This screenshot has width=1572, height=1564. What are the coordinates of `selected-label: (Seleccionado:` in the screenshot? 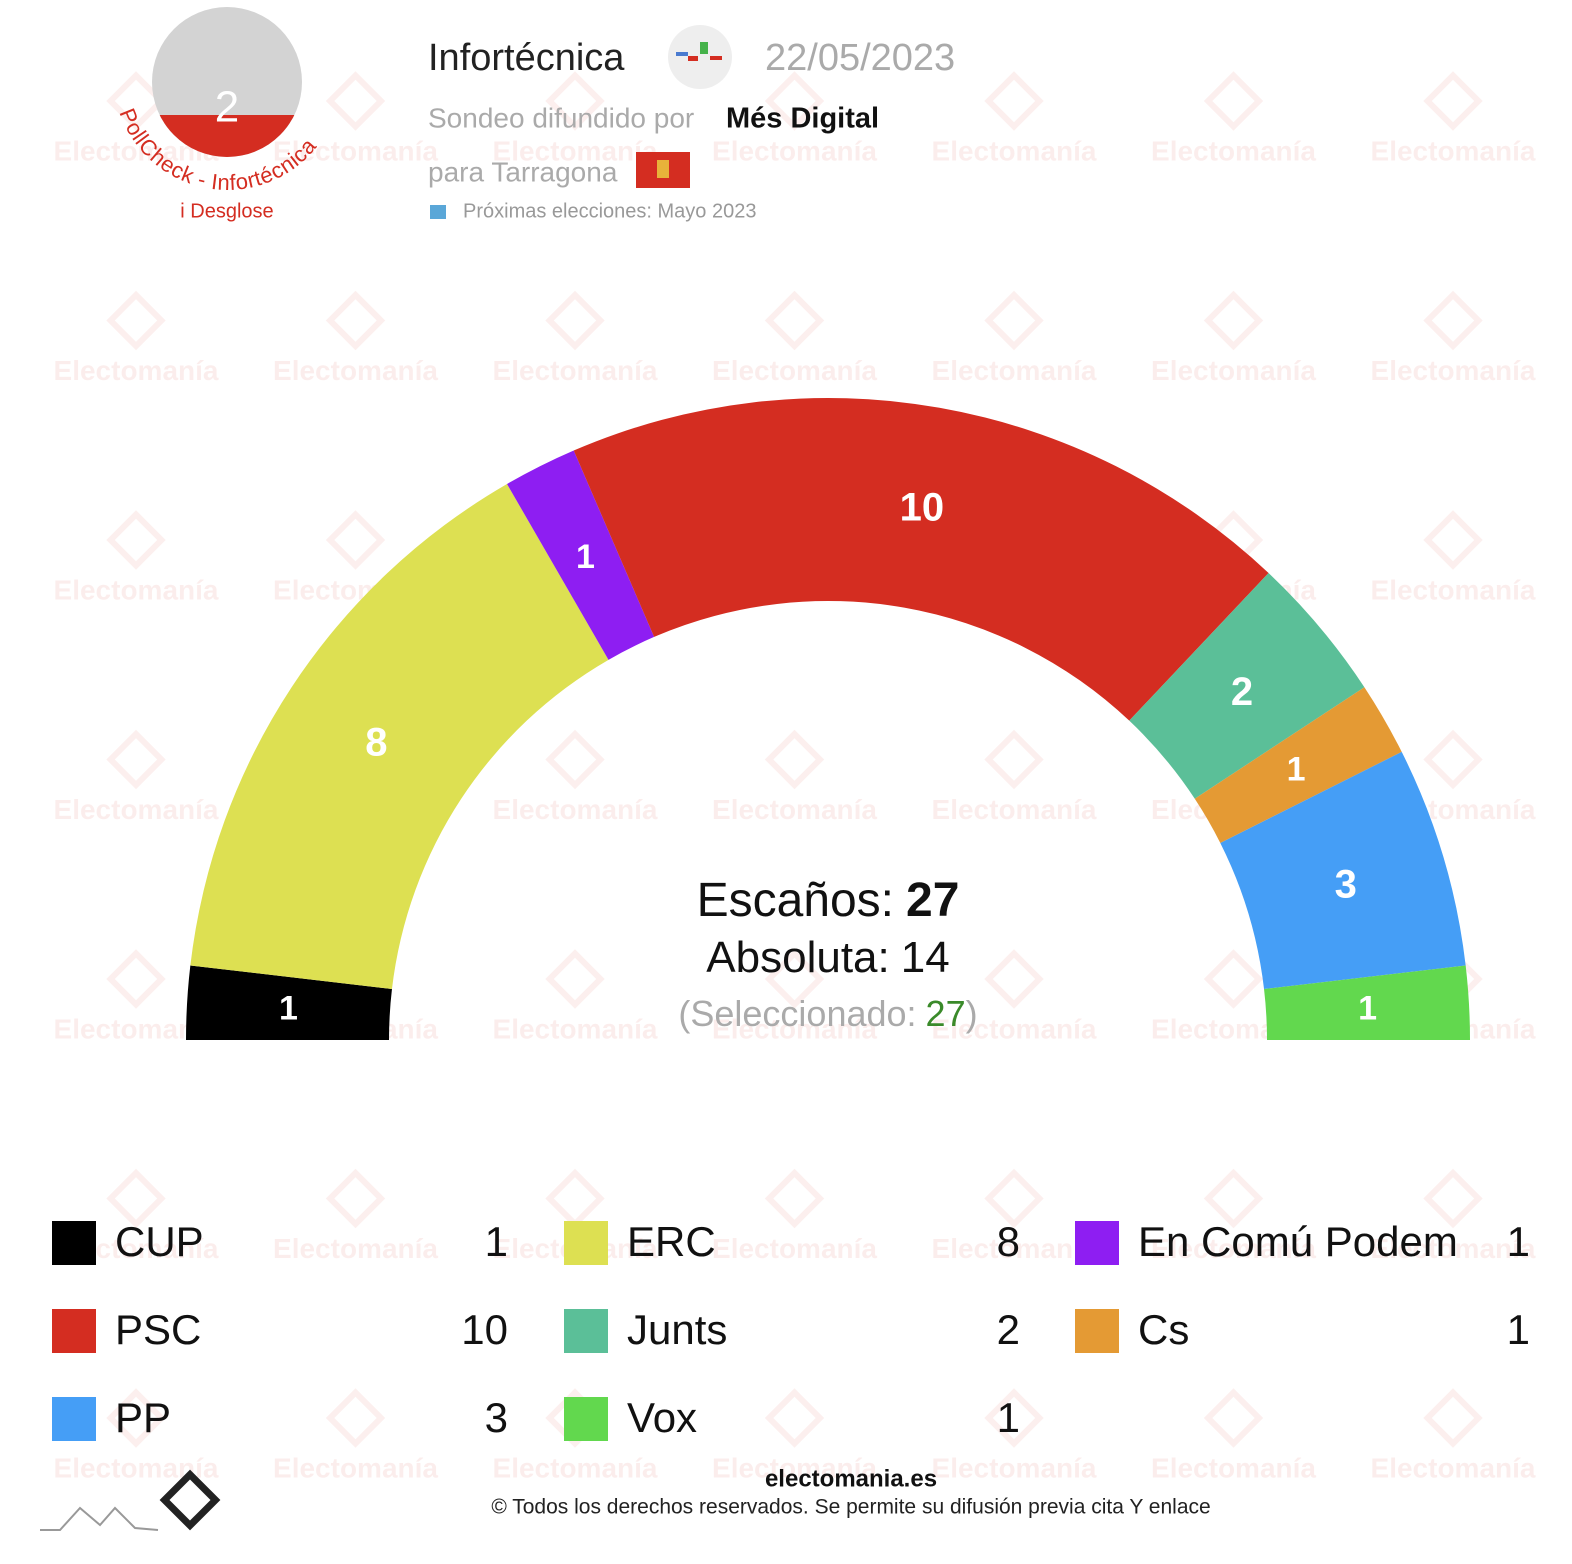 It's located at (797, 1013).